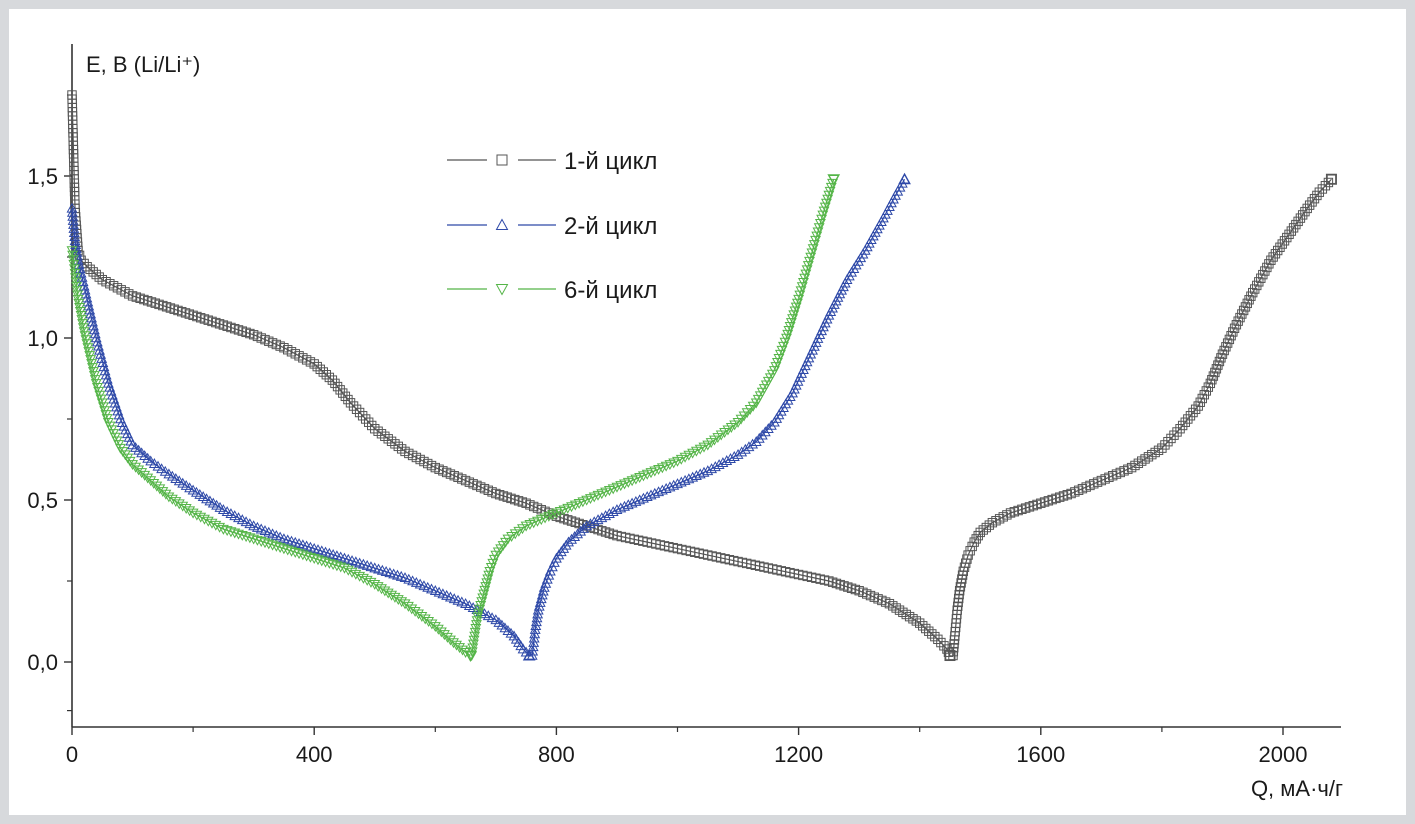 Image resolution: width=1415 pixels, height=824 pixels. I want to click on legend-item-1: 1-й цикл, so click(552, 161).